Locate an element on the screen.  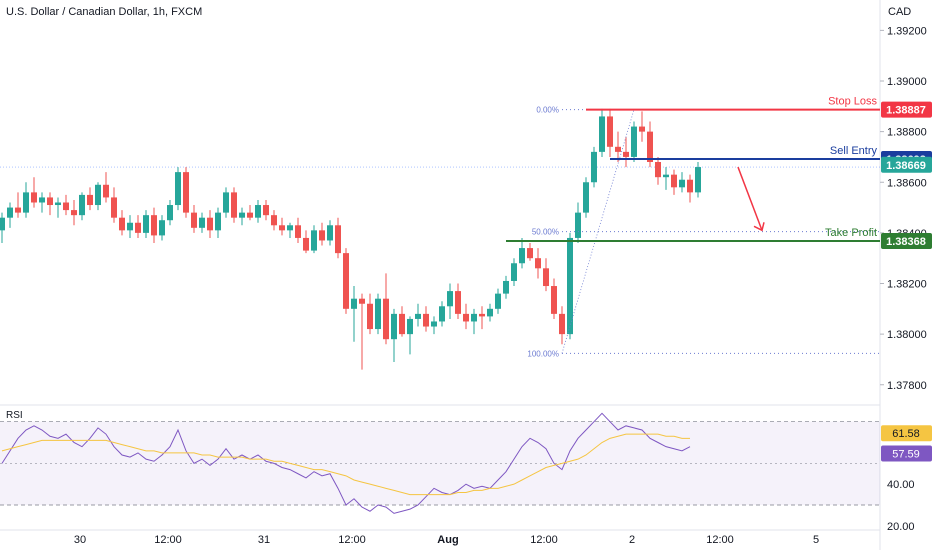
arrow-head-icon is located at coordinates (759, 227).